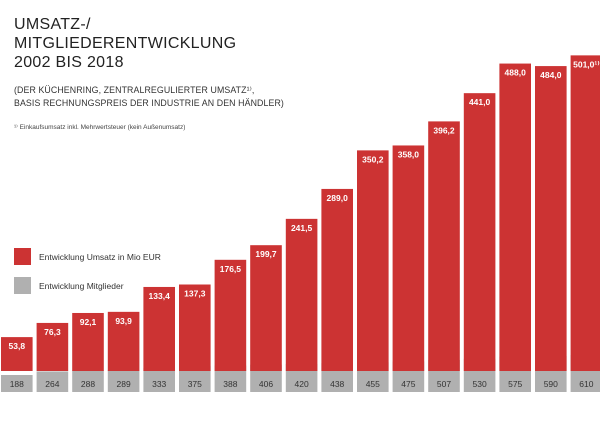  I want to click on bar-umsatz-2008, so click(230, 315).